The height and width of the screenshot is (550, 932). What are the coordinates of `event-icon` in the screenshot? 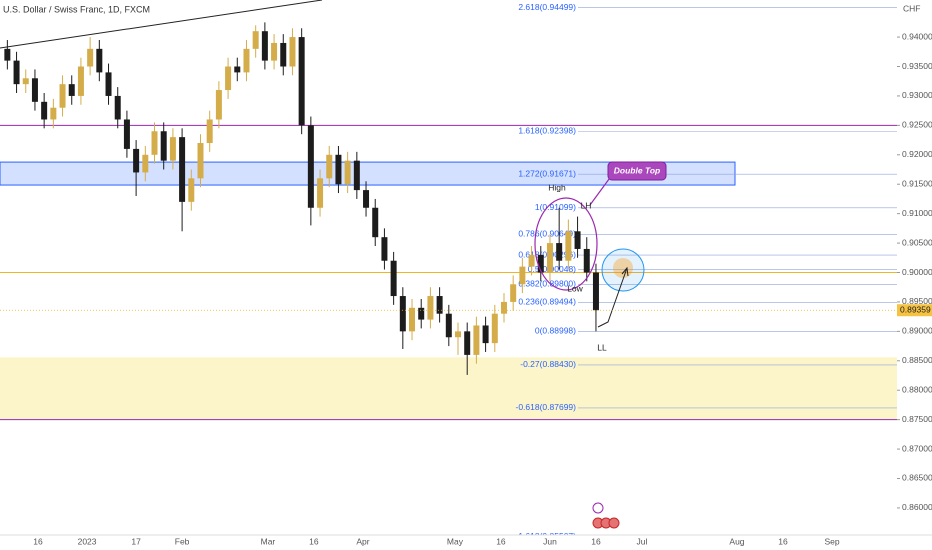 It's located at (598, 508).